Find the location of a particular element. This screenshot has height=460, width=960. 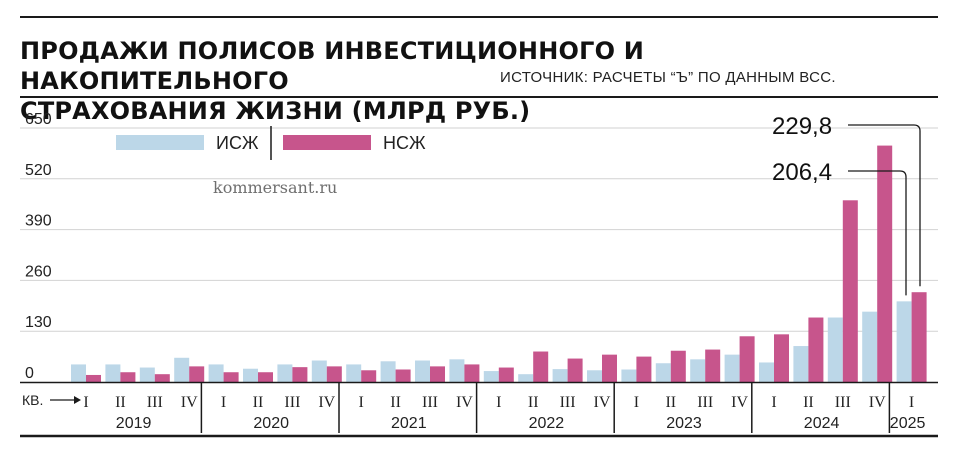

year-label: 2025 is located at coordinates (908, 423).